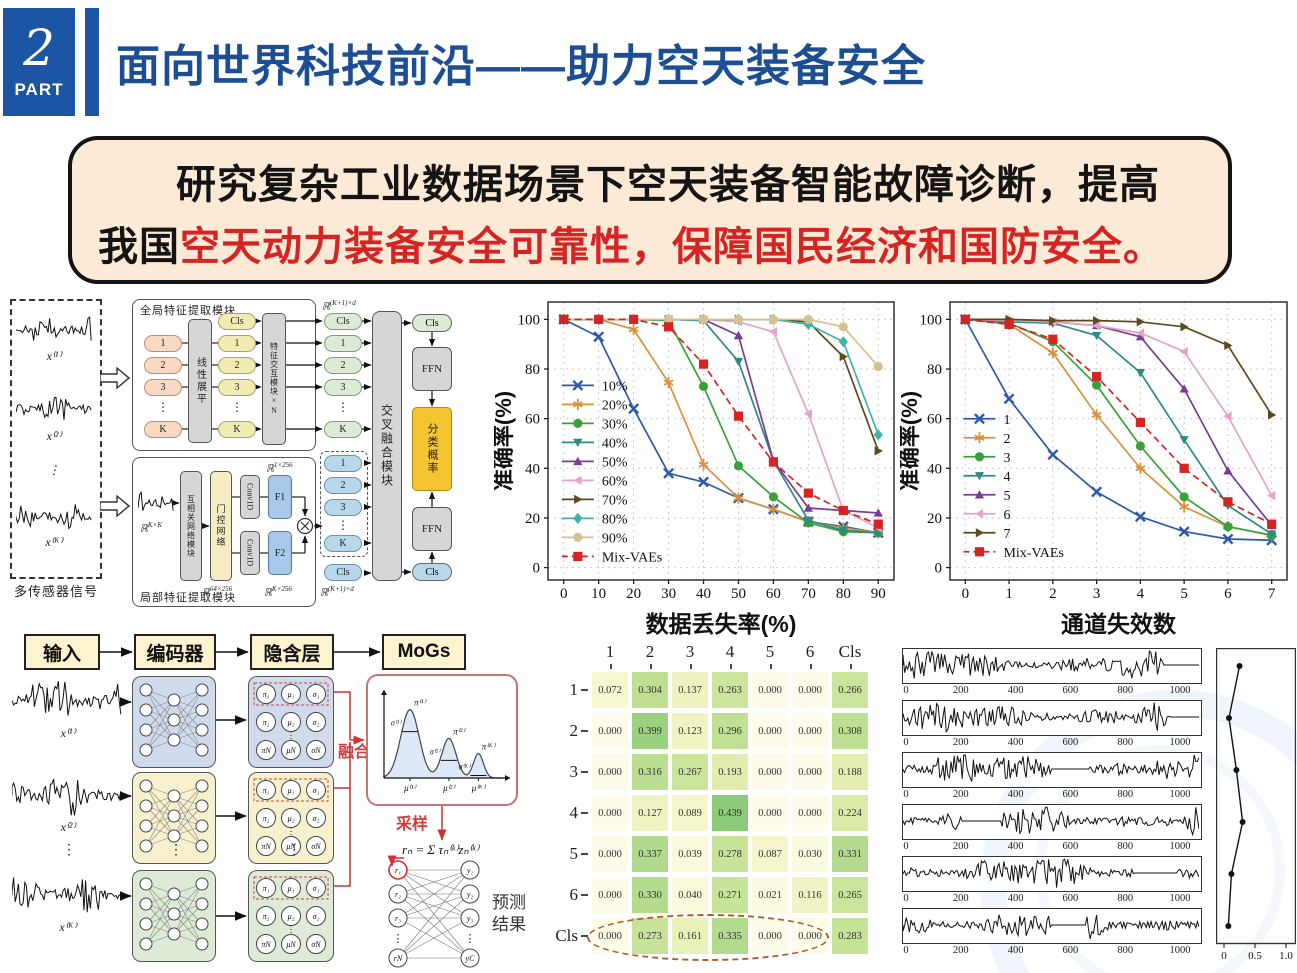 This screenshot has width=1297, height=973. What do you see at coordinates (810, 651) in the screenshot?
I see `heatmap-col-label: 6` at bounding box center [810, 651].